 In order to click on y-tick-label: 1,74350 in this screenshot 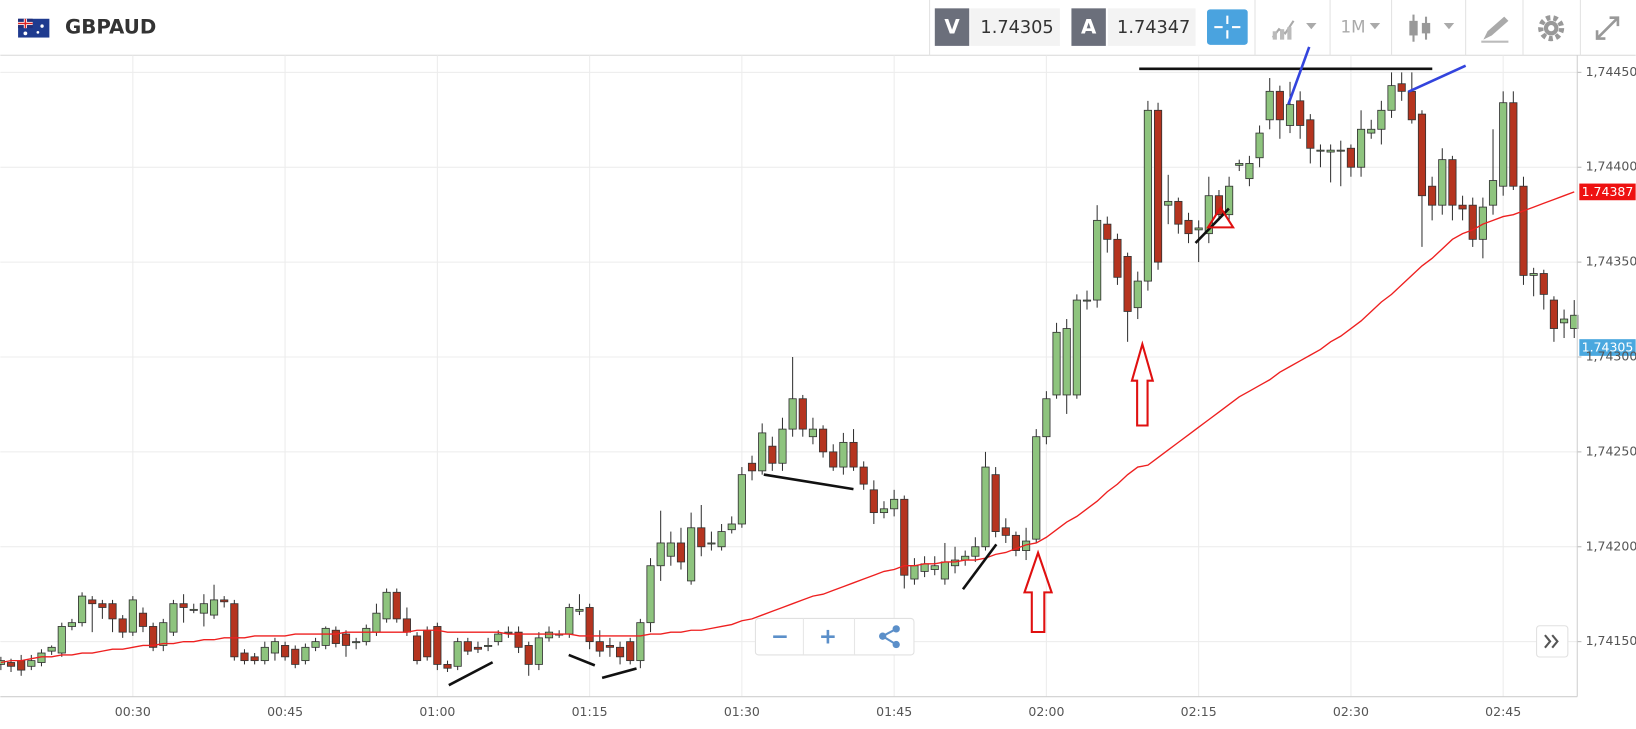, I will do `click(1611, 261)`.